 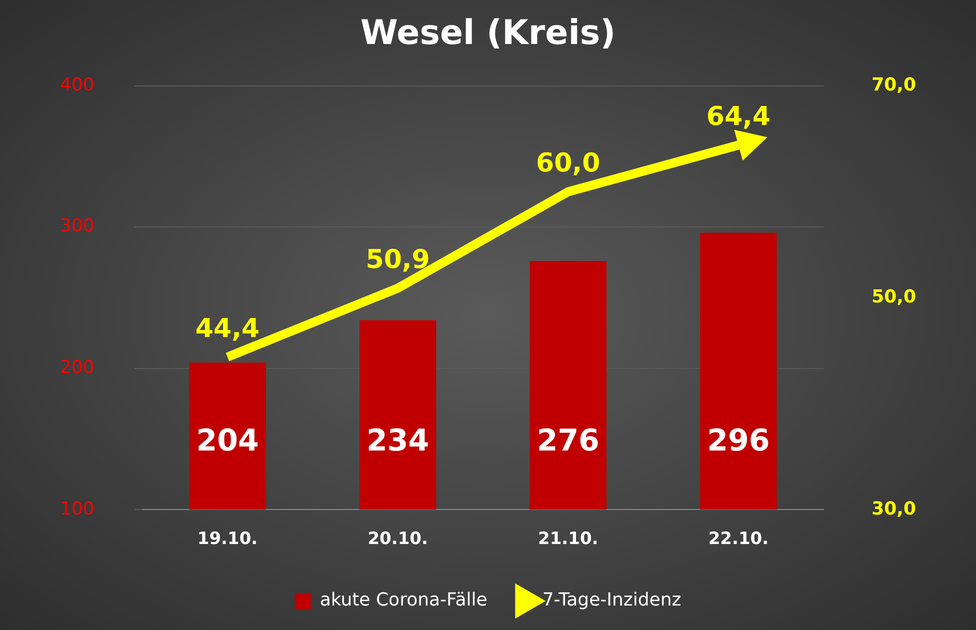 I want to click on x-tick-label: 19.10., so click(x=227, y=539).